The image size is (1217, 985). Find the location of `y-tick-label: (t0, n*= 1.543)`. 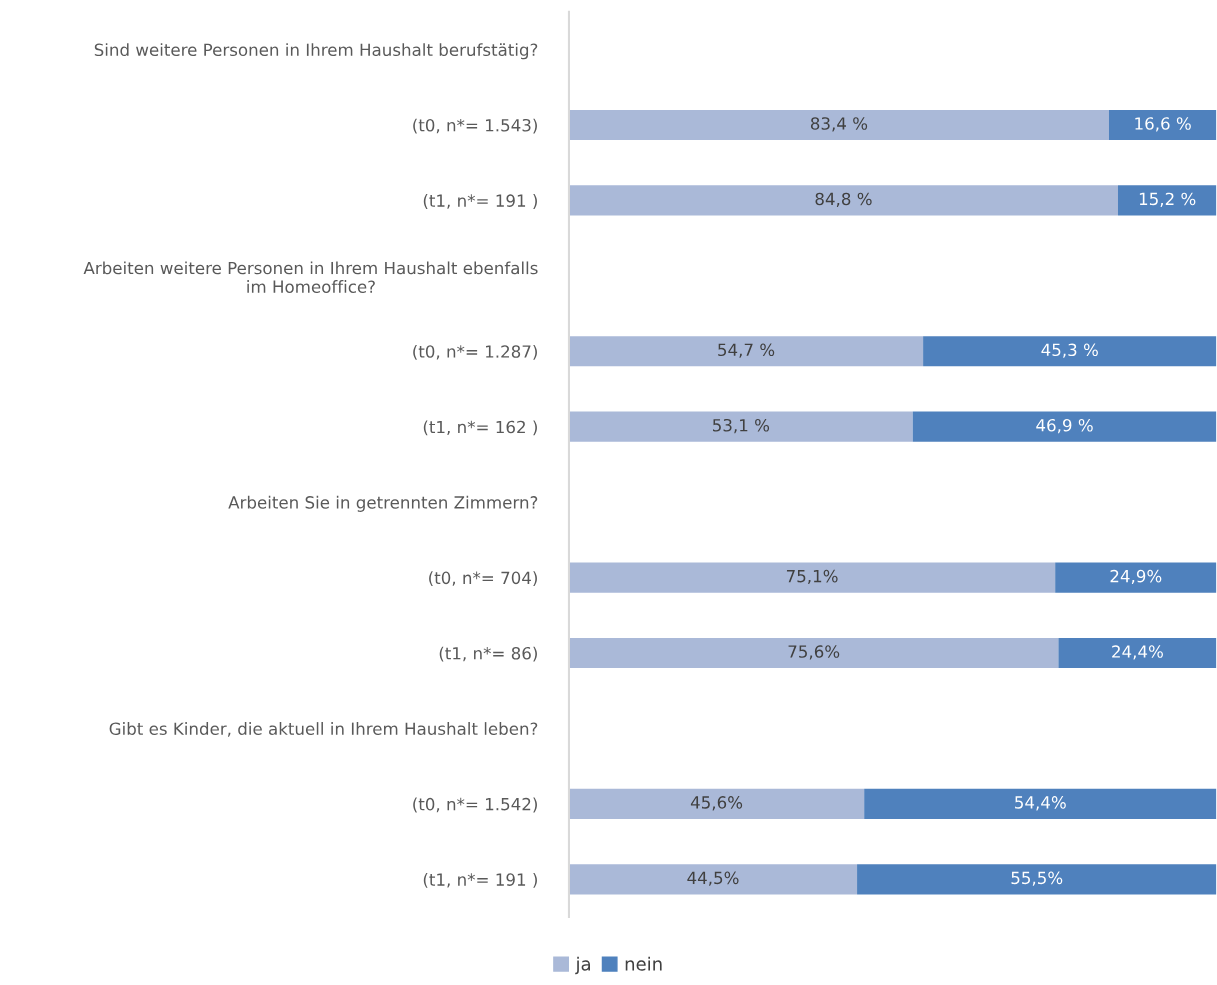

y-tick-label: (t0, n*= 1.543) is located at coordinates (475, 126).